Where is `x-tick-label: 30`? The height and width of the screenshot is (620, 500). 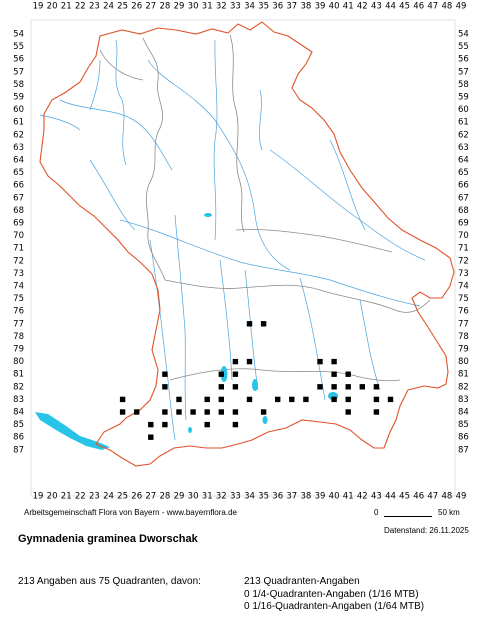
x-tick-label: 30 is located at coordinates (193, 7).